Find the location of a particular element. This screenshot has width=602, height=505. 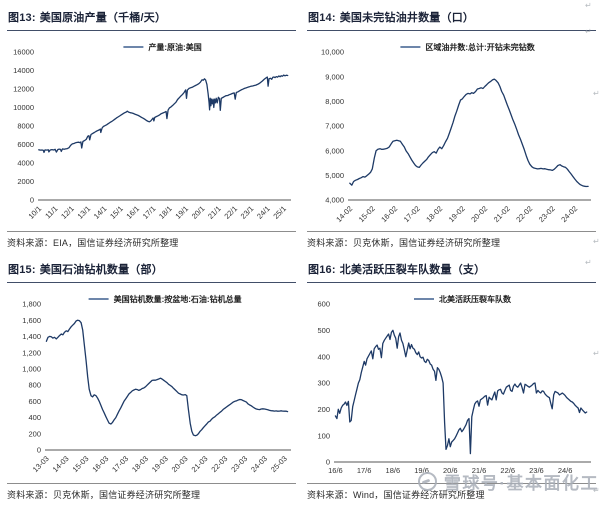

figure-15-label: 图15: is located at coordinates (22, 270).